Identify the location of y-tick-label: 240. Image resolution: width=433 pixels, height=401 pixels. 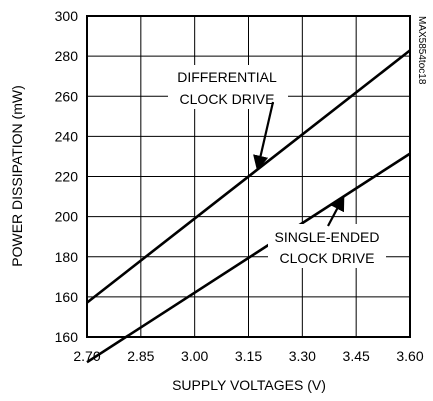
(67, 136).